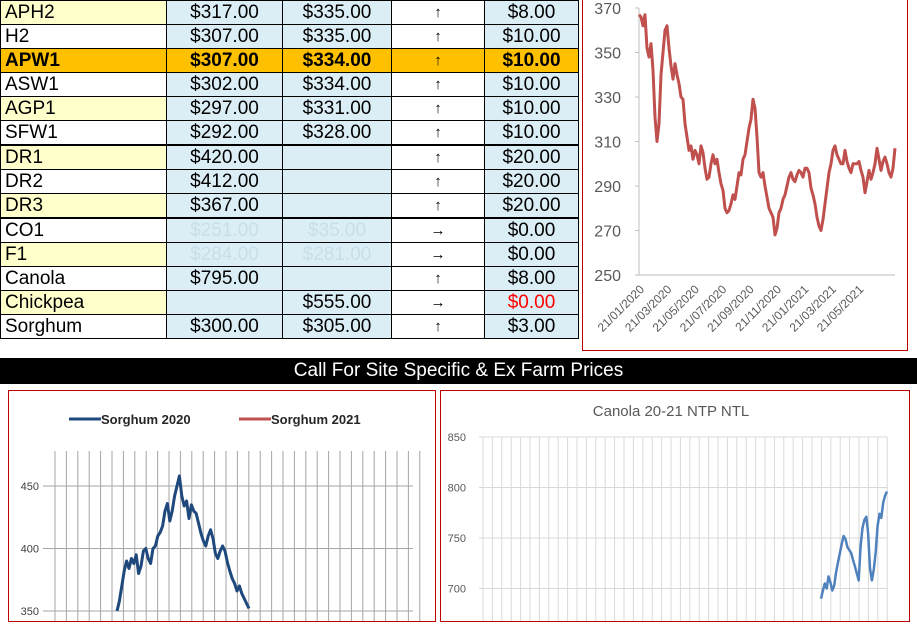 This screenshot has height=626, width=917. I want to click on grade-name: Sorghum, so click(83, 326).